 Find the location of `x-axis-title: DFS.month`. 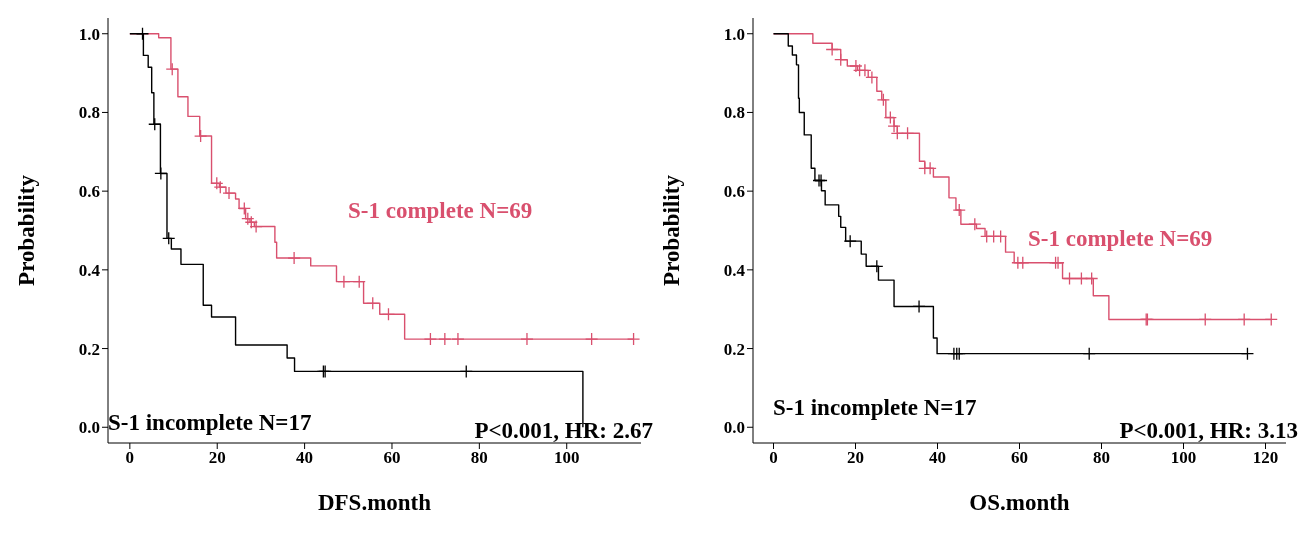

x-axis-title: DFS.month is located at coordinates (374, 502).